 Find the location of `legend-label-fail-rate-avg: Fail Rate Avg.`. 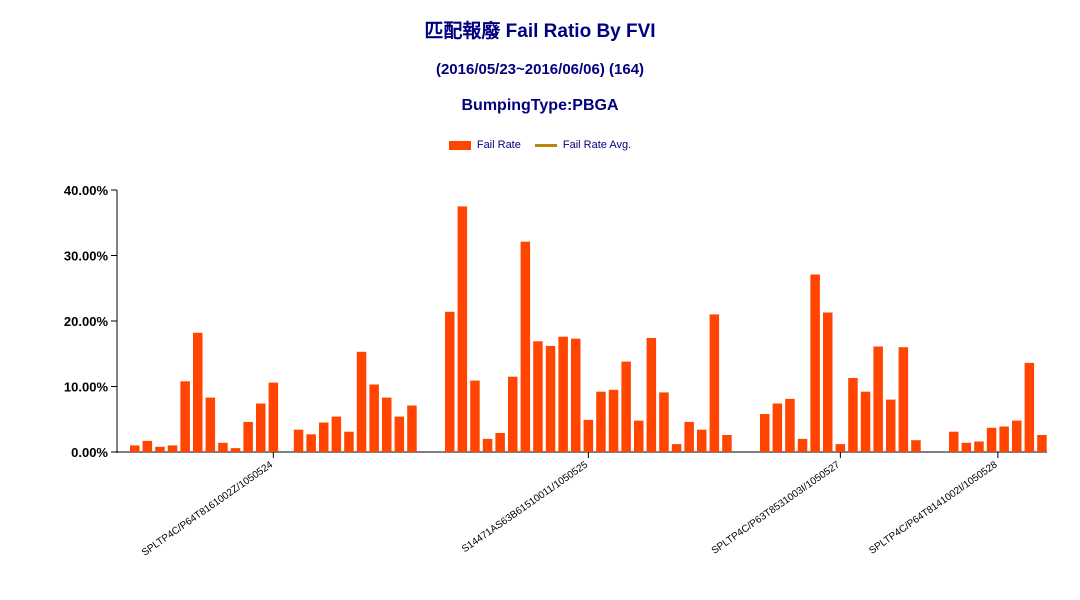

legend-label-fail-rate-avg: Fail Rate Avg. is located at coordinates (597, 145).